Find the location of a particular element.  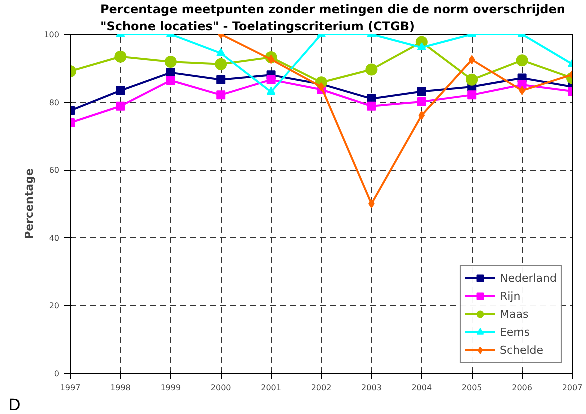

text: D is located at coordinates (14, 405).